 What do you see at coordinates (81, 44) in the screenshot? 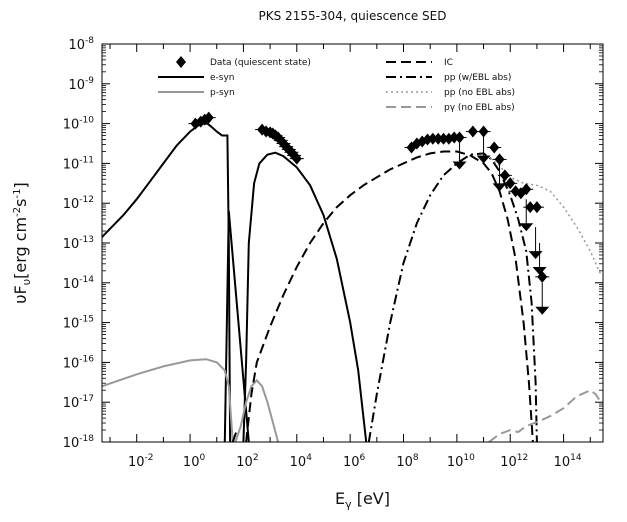
I see `y-tick-label: 10⁻⁸` at bounding box center [81, 44].